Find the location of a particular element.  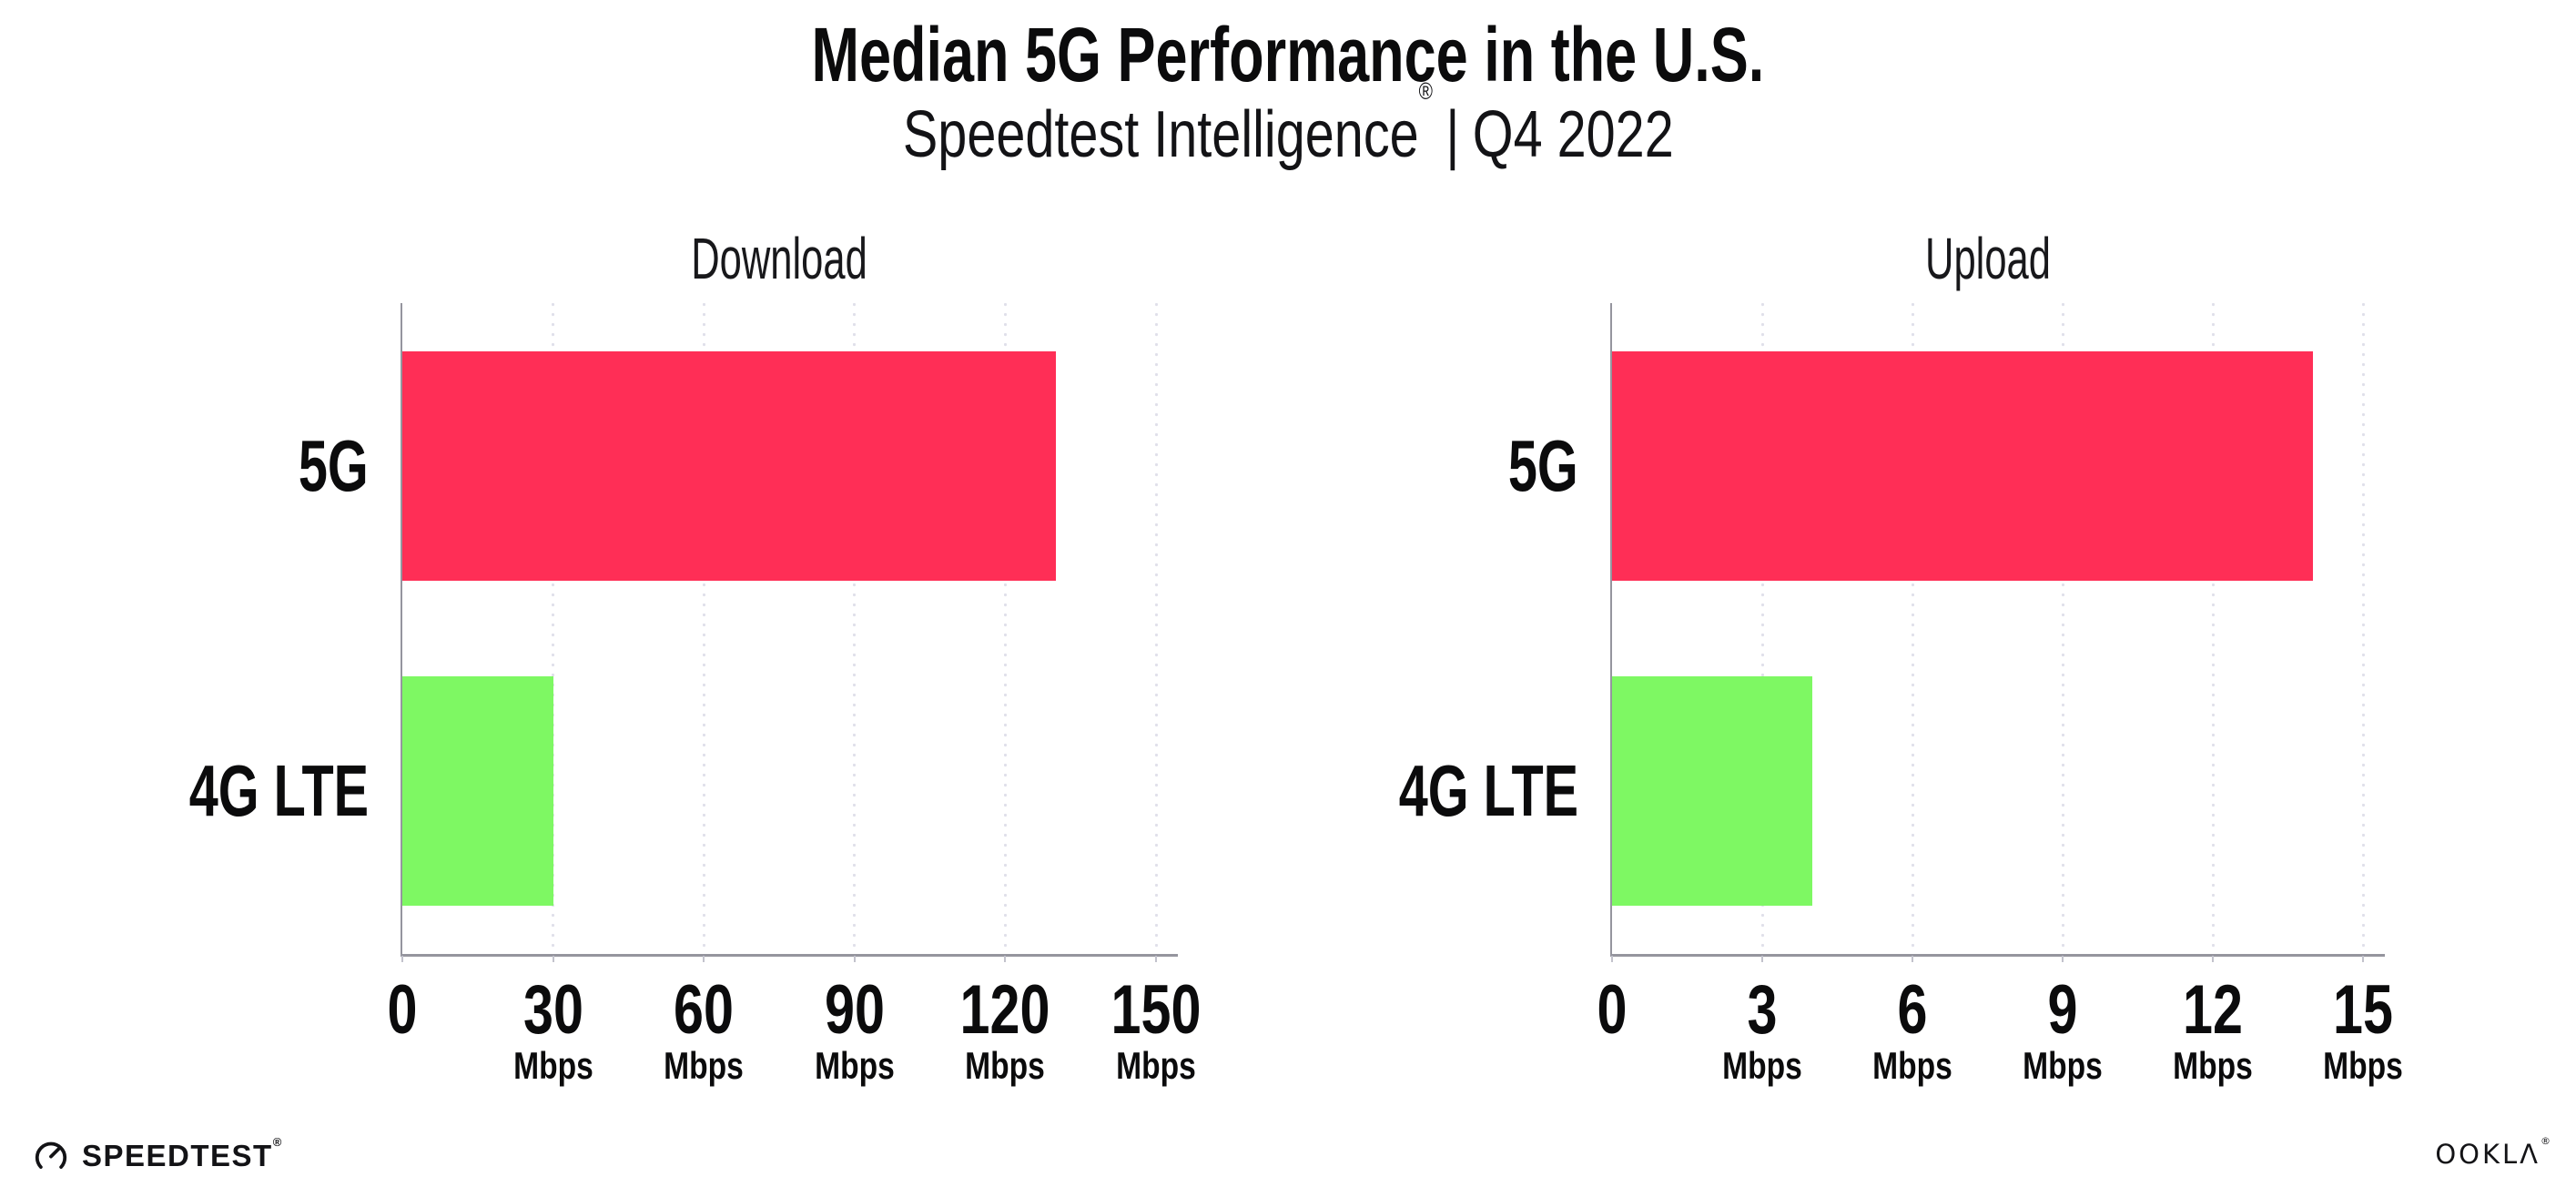

page-title: Median 5G Performance in the U.S. is located at coordinates (1288, 55).